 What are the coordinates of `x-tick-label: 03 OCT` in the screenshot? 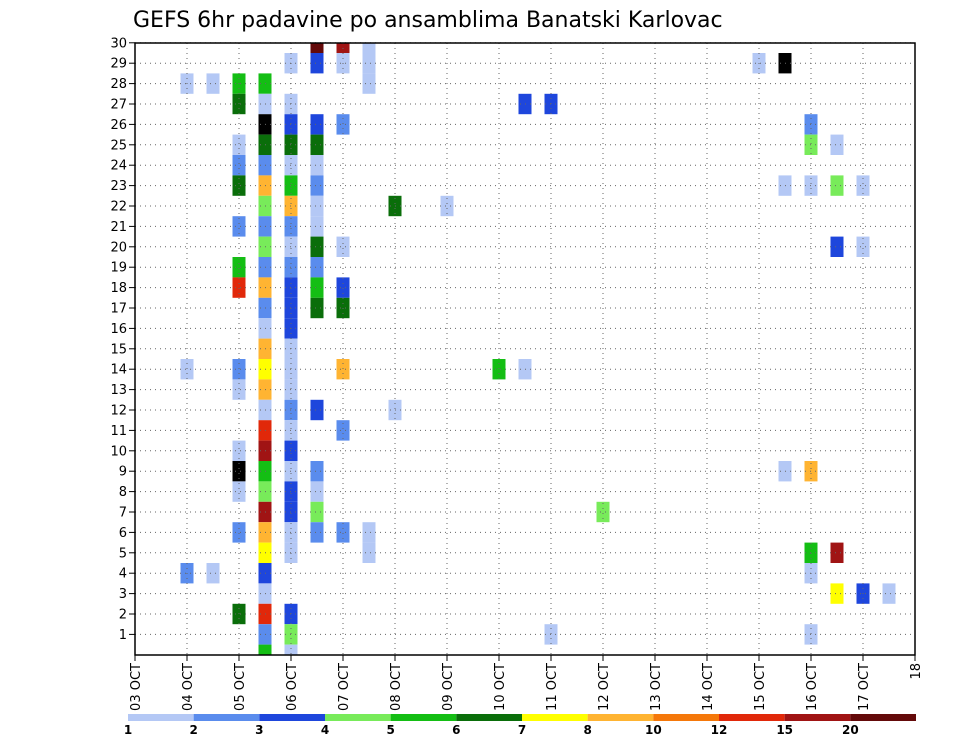 It's located at (136, 687).